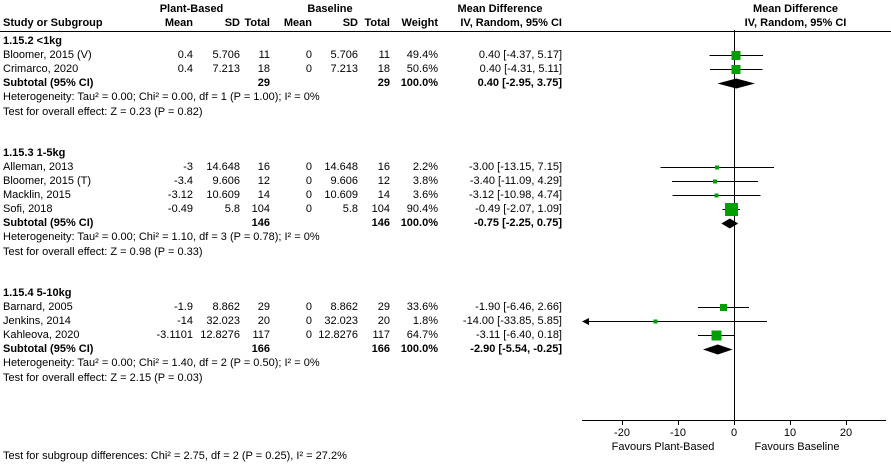  What do you see at coordinates (425, 167) in the screenshot?
I see `weight-value: 2.2%` at bounding box center [425, 167].